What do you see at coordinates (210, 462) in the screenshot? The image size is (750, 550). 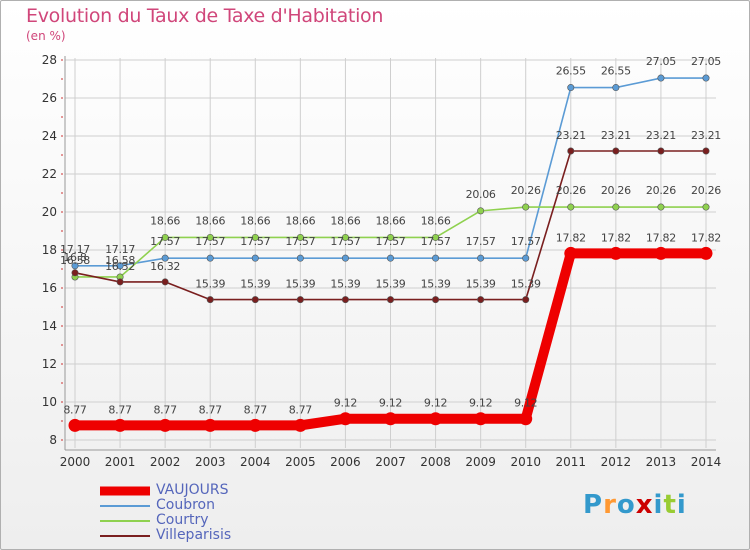 I see `x-tick-label: 2003` at bounding box center [210, 462].